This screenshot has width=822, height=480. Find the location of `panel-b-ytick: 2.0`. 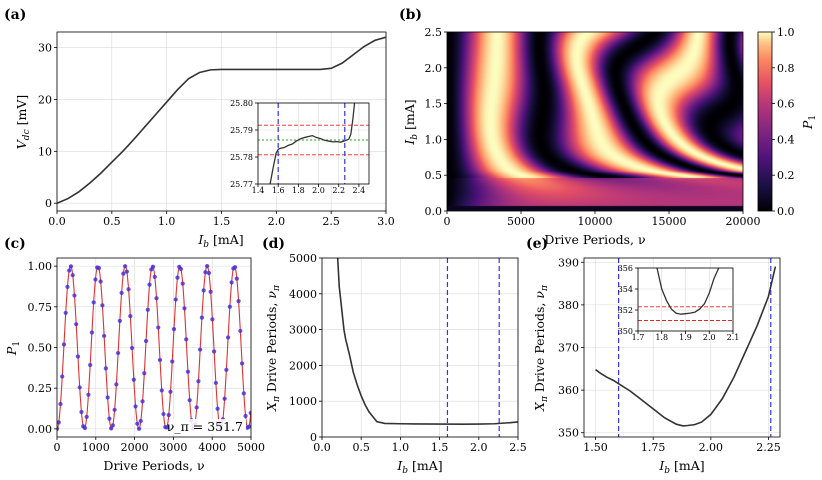

panel-b-ytick: 2.0 is located at coordinates (434, 68).